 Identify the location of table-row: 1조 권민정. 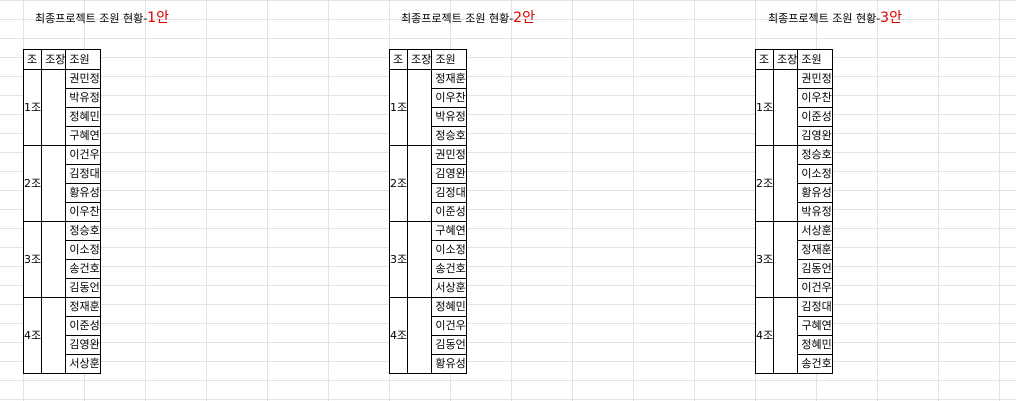
(61, 107).